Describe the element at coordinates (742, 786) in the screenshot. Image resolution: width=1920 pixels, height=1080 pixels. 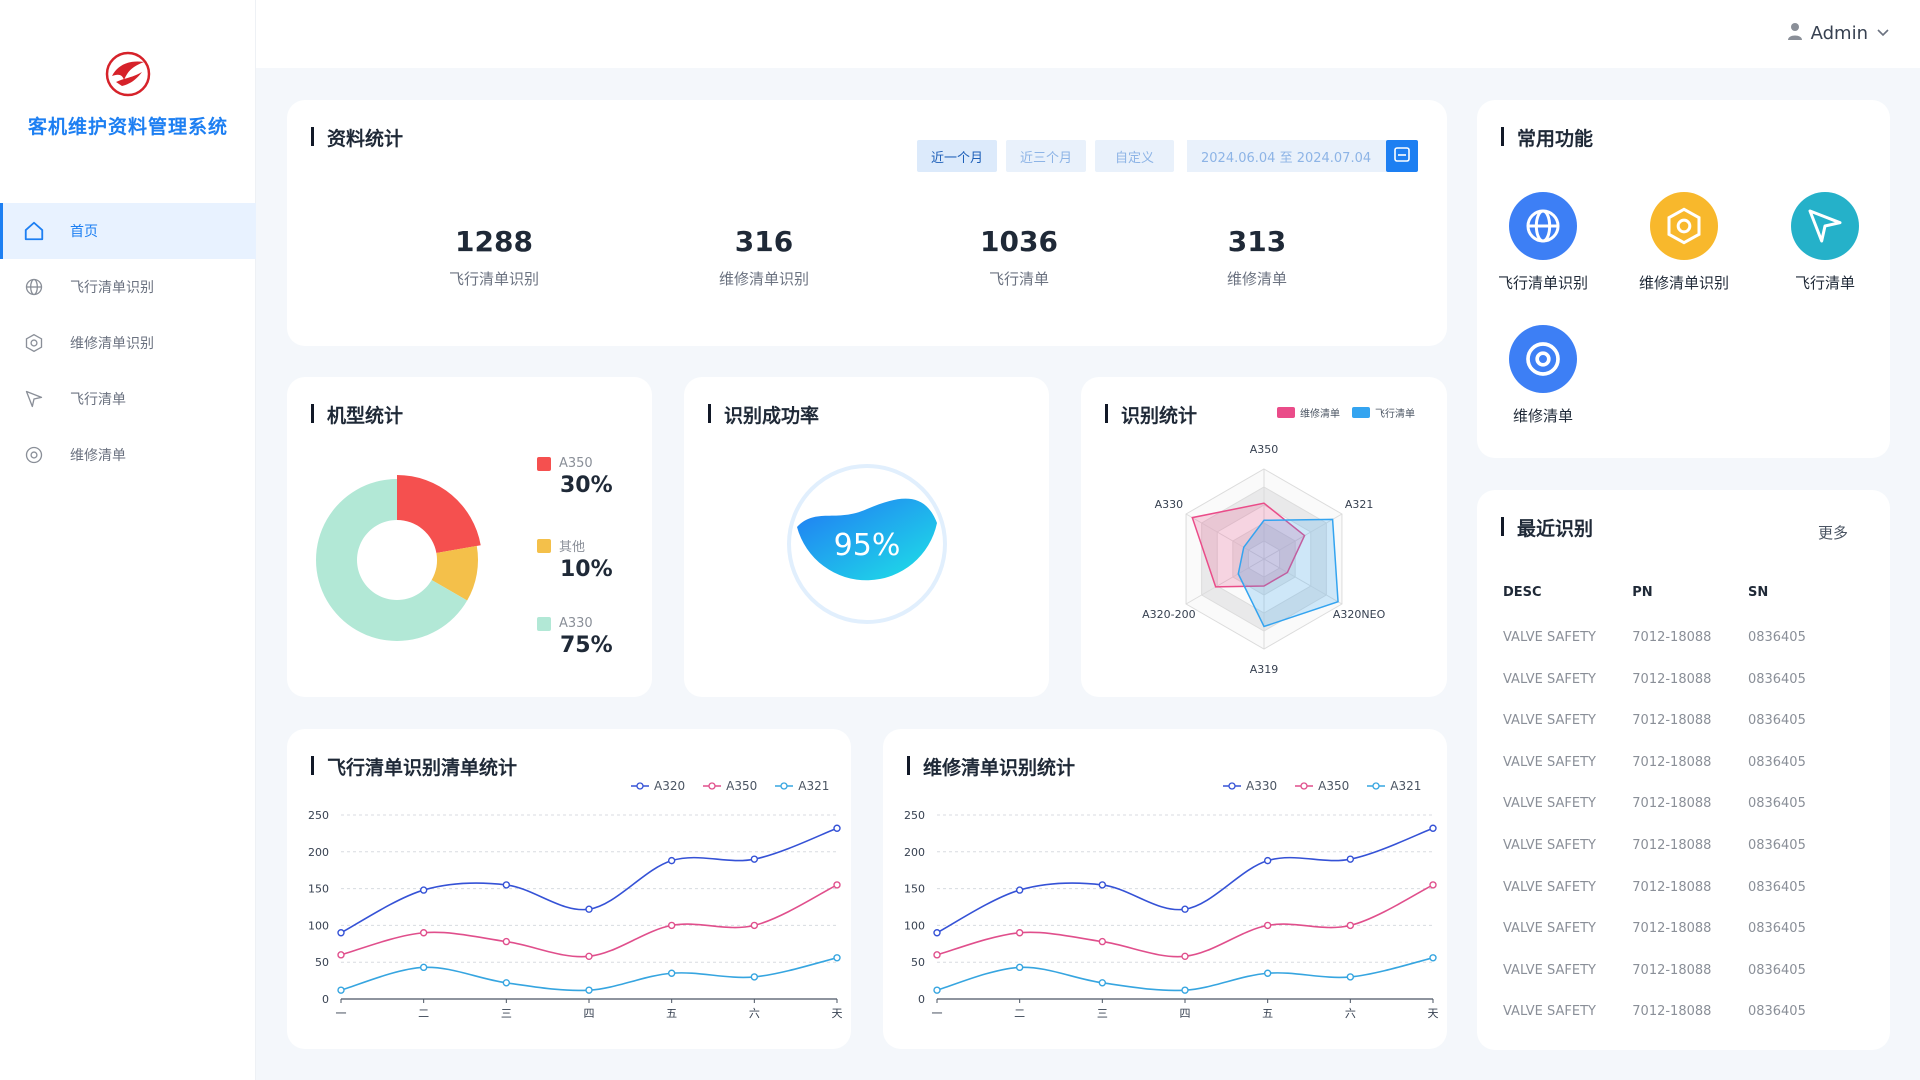
I see `legend-name: A350` at that location.